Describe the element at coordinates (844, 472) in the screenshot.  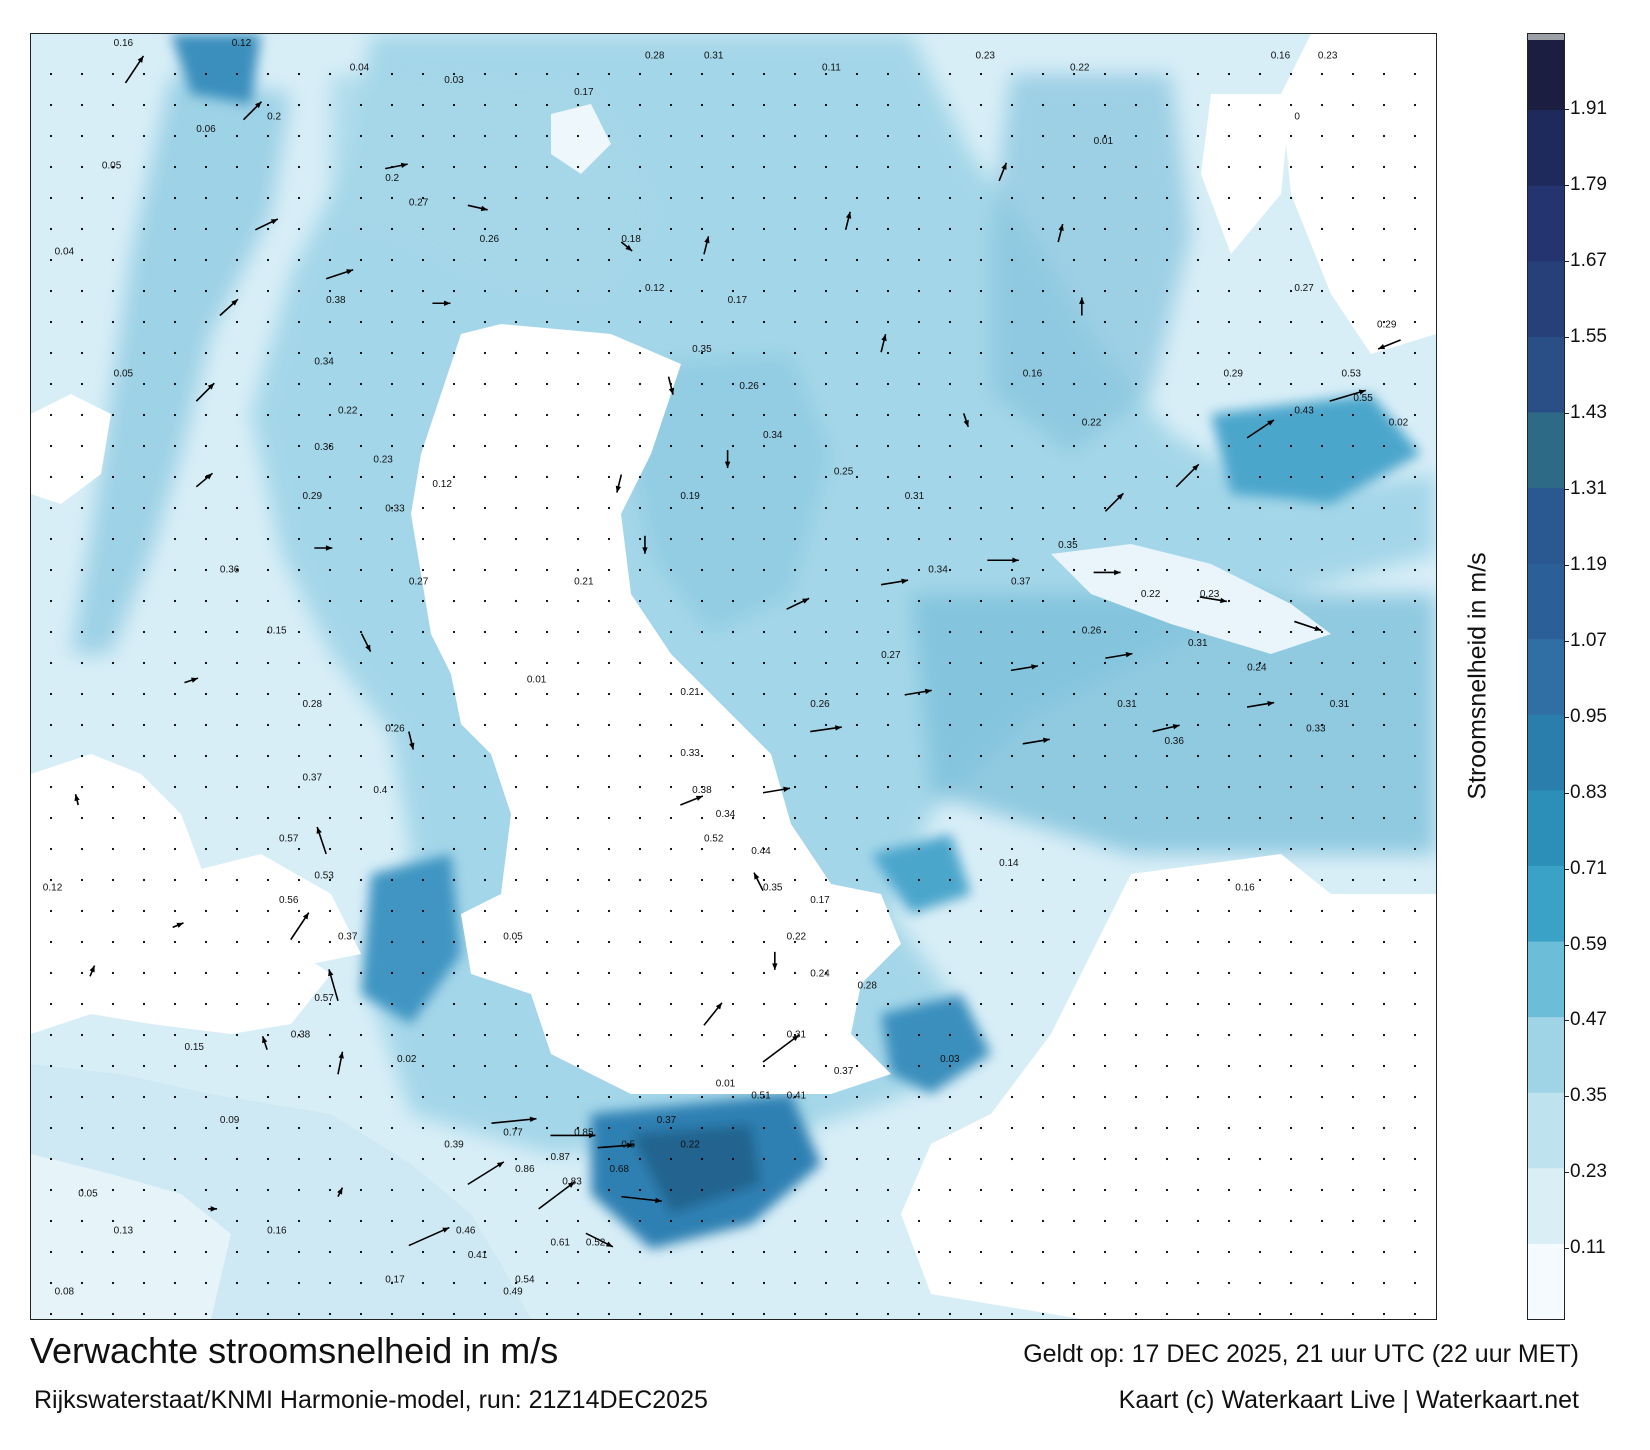
I see `speed-value-label: 0.25` at that location.